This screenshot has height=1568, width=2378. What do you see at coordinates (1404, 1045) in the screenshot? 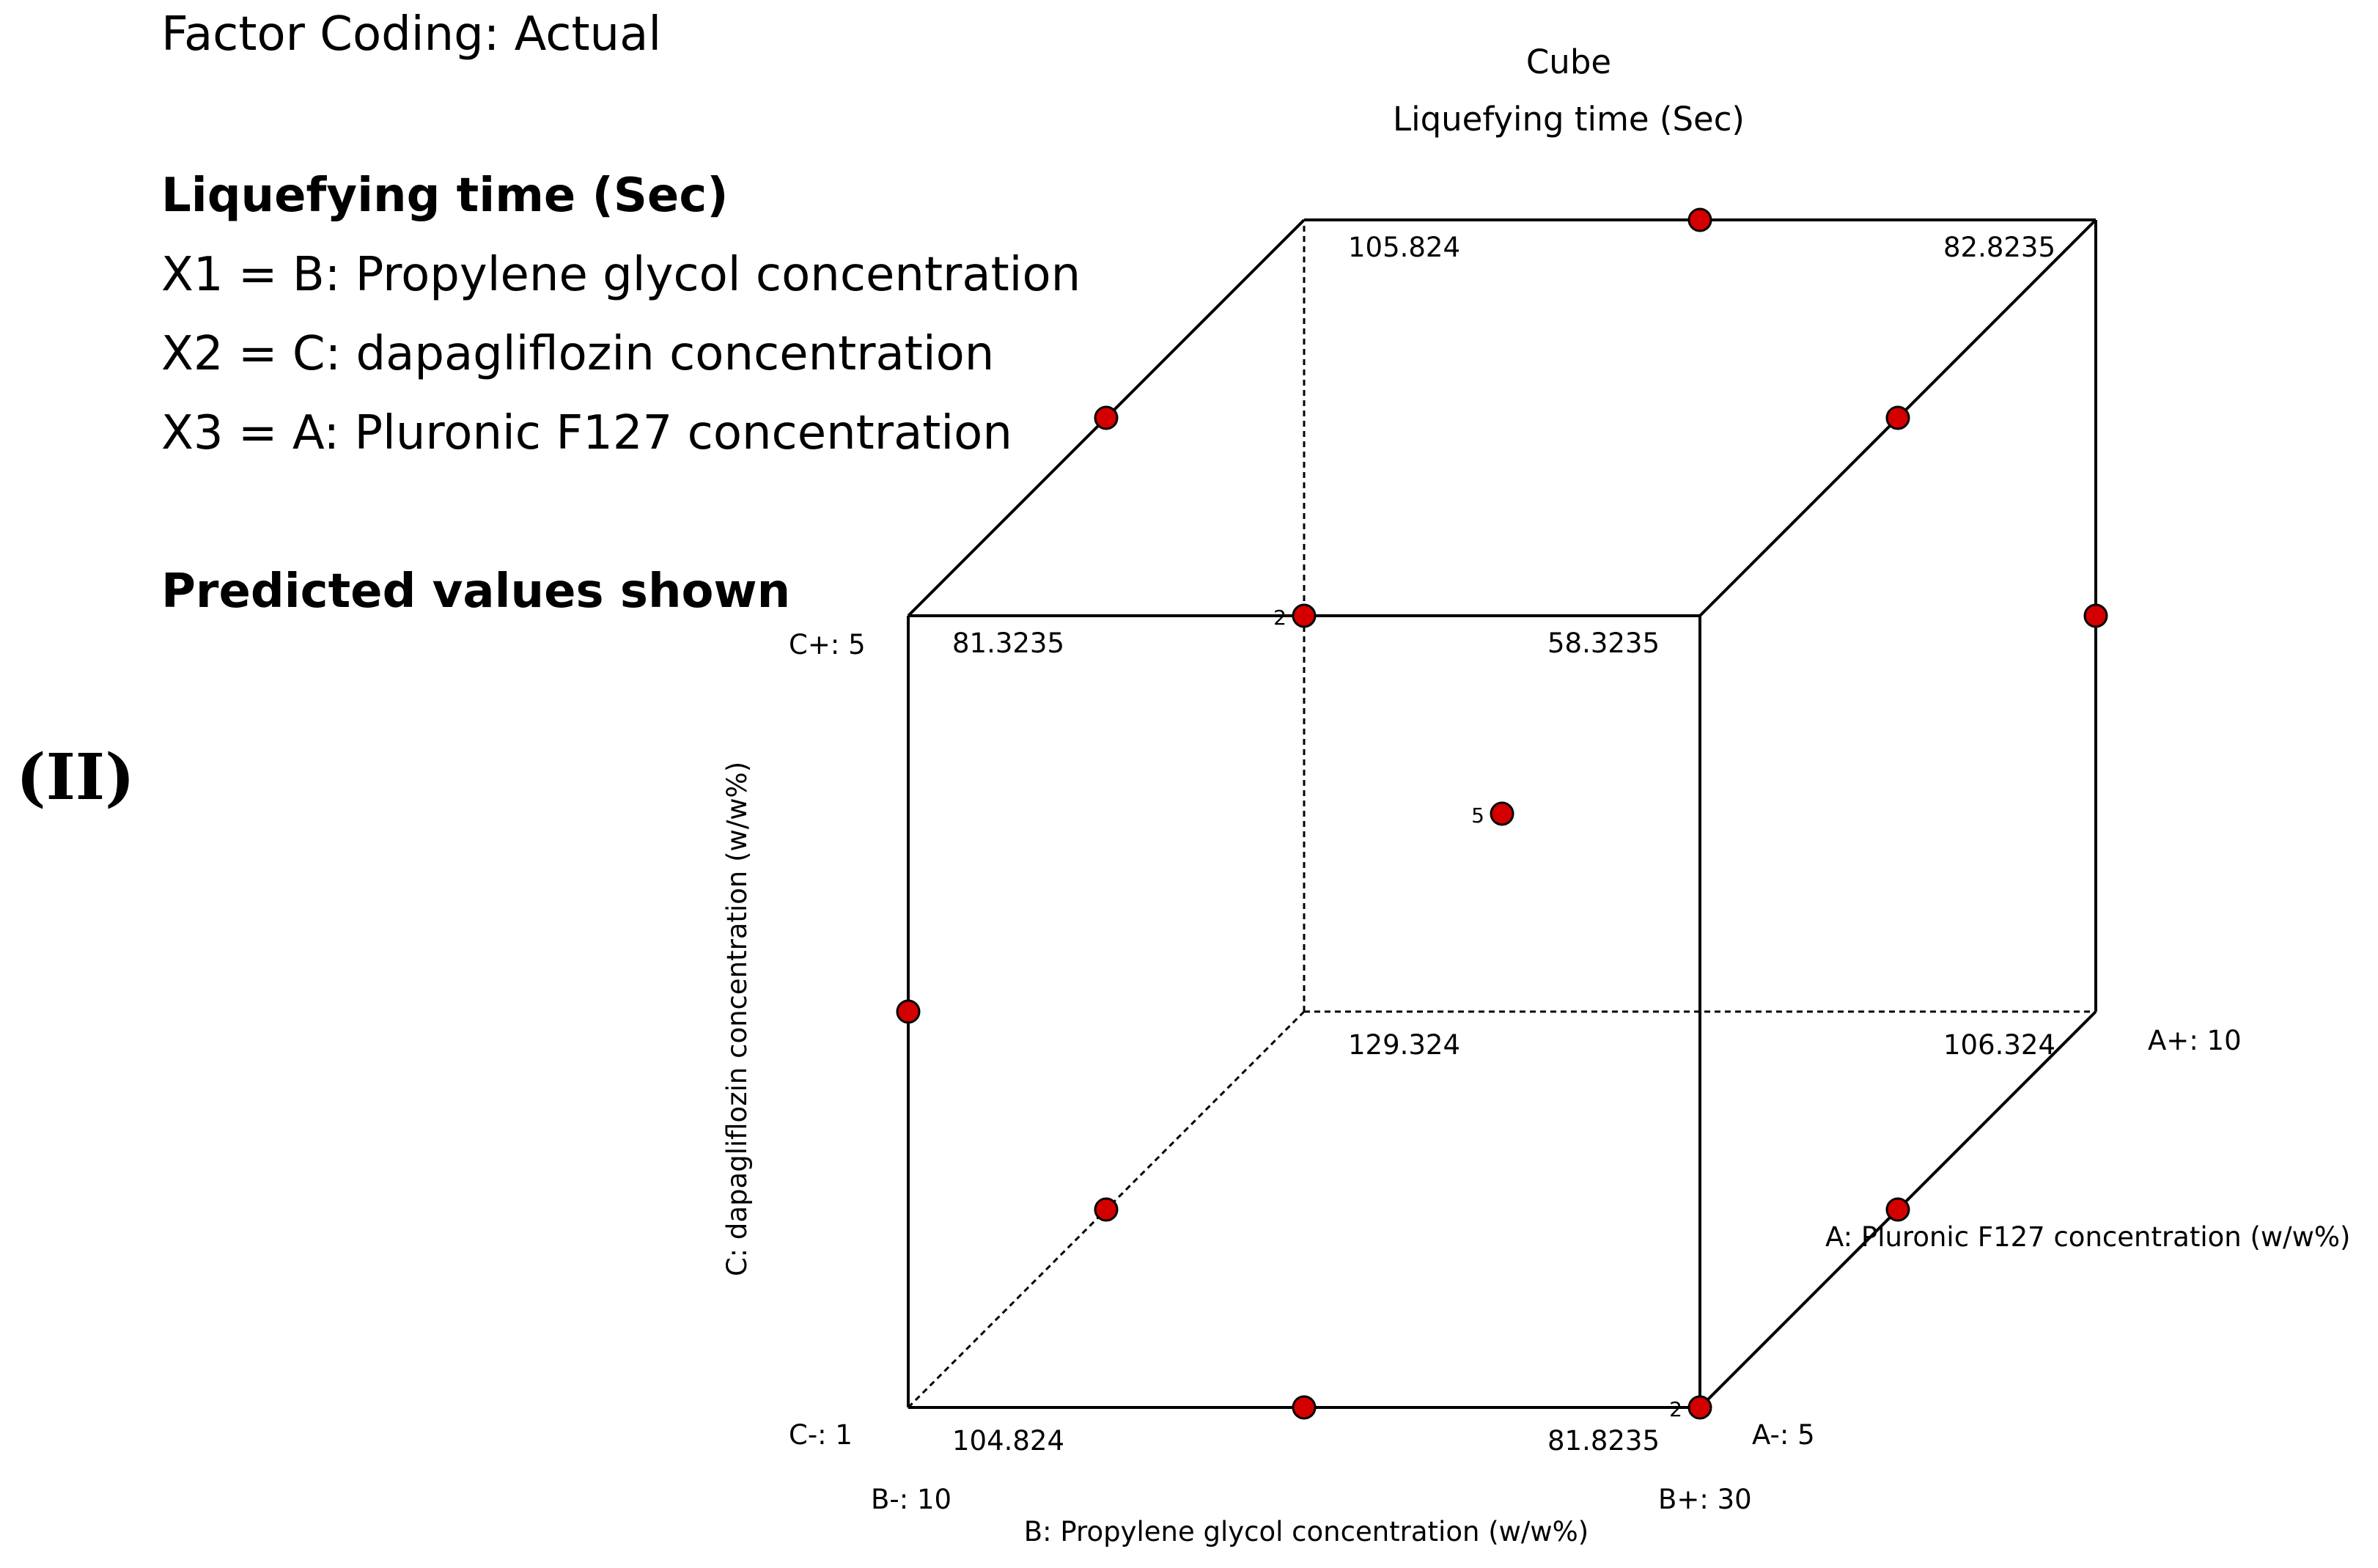
I see `corner-value-label: 129.324` at bounding box center [1404, 1045].